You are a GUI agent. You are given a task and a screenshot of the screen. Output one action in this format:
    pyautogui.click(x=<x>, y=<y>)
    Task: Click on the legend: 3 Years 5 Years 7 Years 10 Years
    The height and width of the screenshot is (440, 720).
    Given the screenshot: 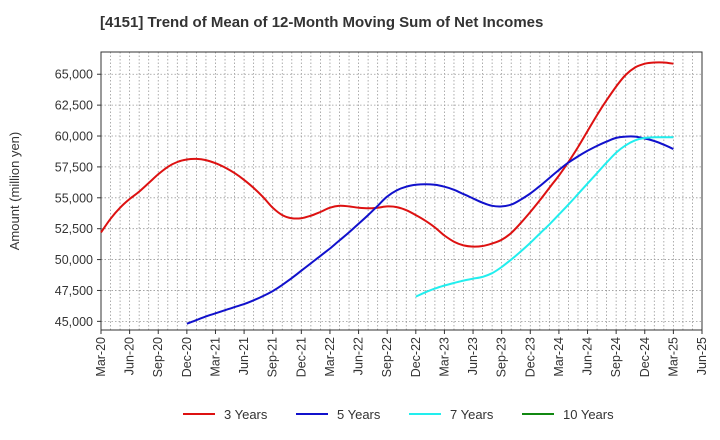 What is the action you would take?
    pyautogui.click(x=398, y=414)
    